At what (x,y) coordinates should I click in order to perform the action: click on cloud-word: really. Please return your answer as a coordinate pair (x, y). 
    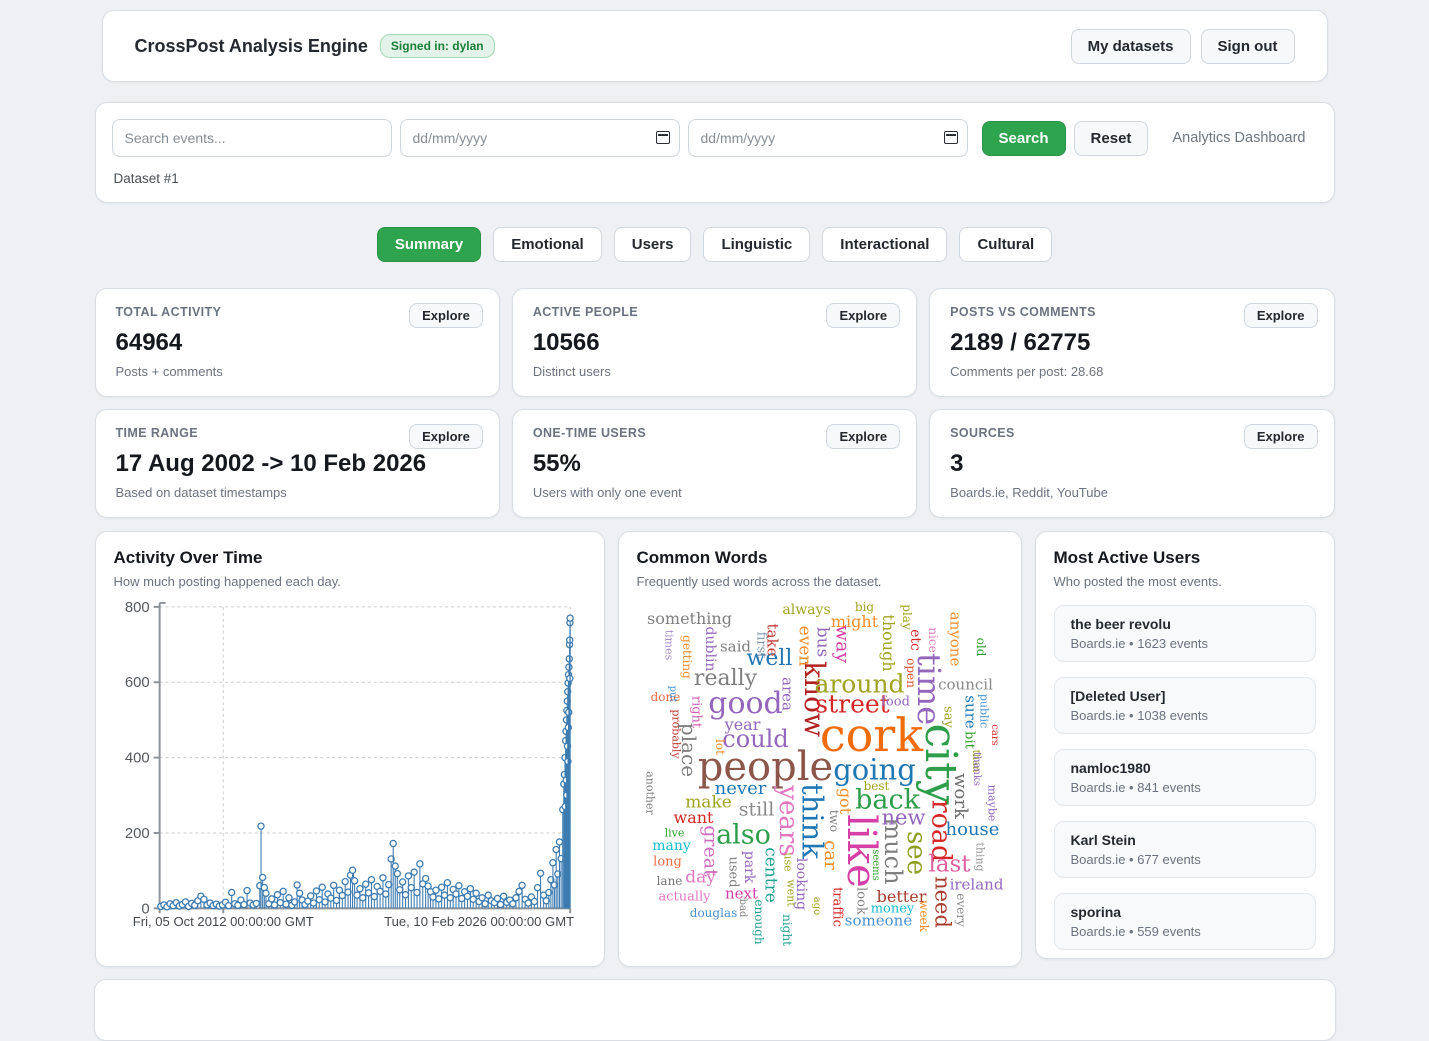
    Looking at the image, I should click on (725, 678).